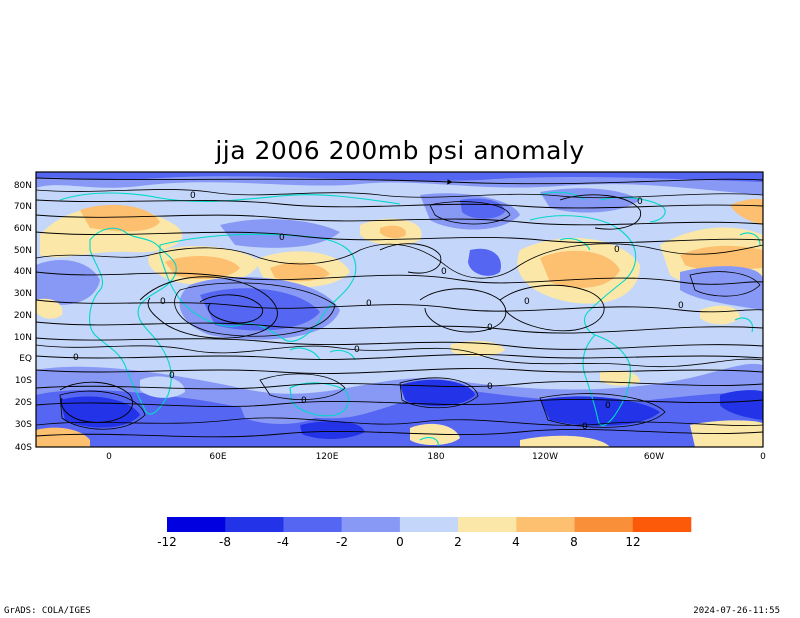  What do you see at coordinates (736, 611) in the screenshot?
I see `footer-timestamp: 2024-07-26-11:55` at bounding box center [736, 611].